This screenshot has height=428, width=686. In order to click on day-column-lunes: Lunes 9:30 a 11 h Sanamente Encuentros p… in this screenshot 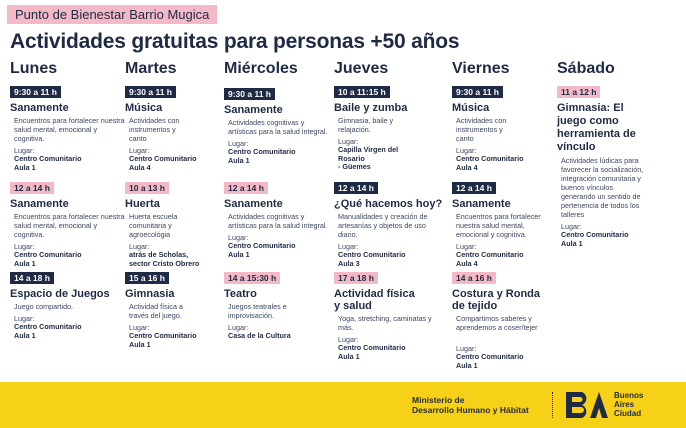, I will do `click(69, 199)`.